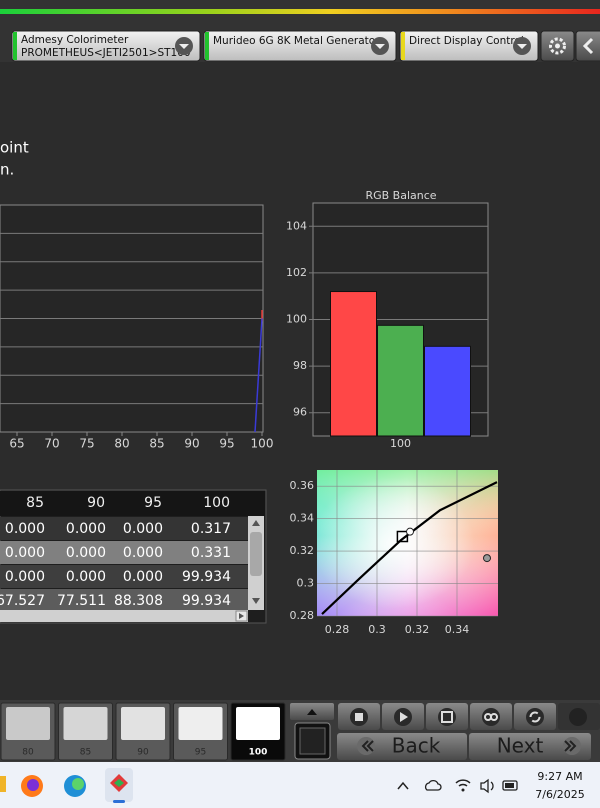  I want to click on active-indicator, so click(119, 801).